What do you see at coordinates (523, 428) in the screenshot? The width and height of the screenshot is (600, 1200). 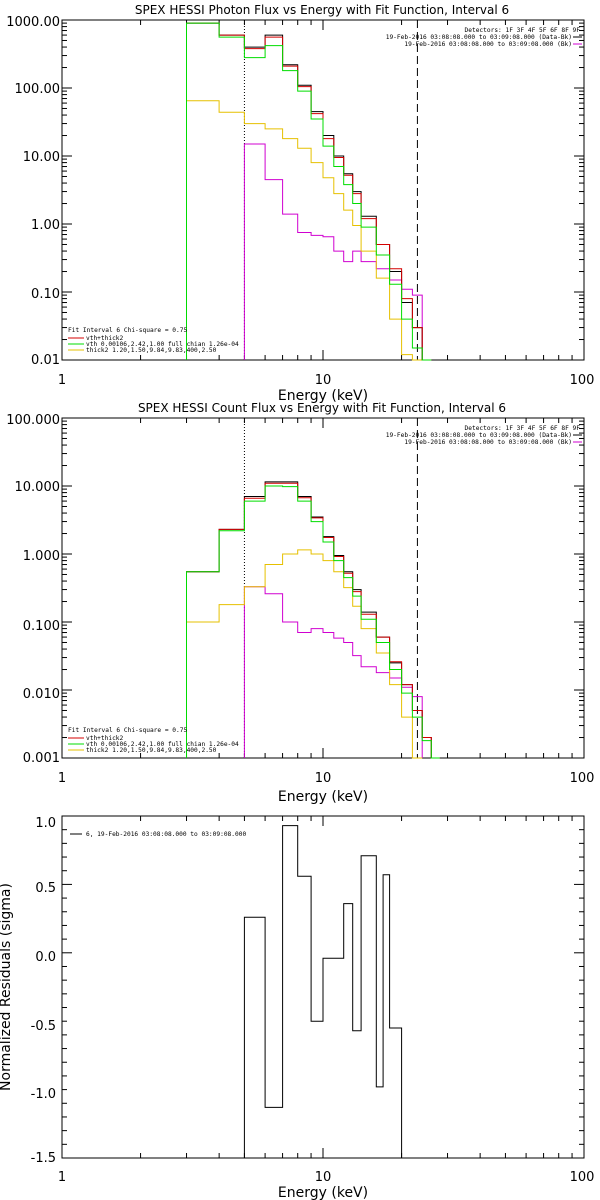 I see `count-legend-detectors: Detectors: 1F 3F 4F 5F 6F 8F 9F` at bounding box center [523, 428].